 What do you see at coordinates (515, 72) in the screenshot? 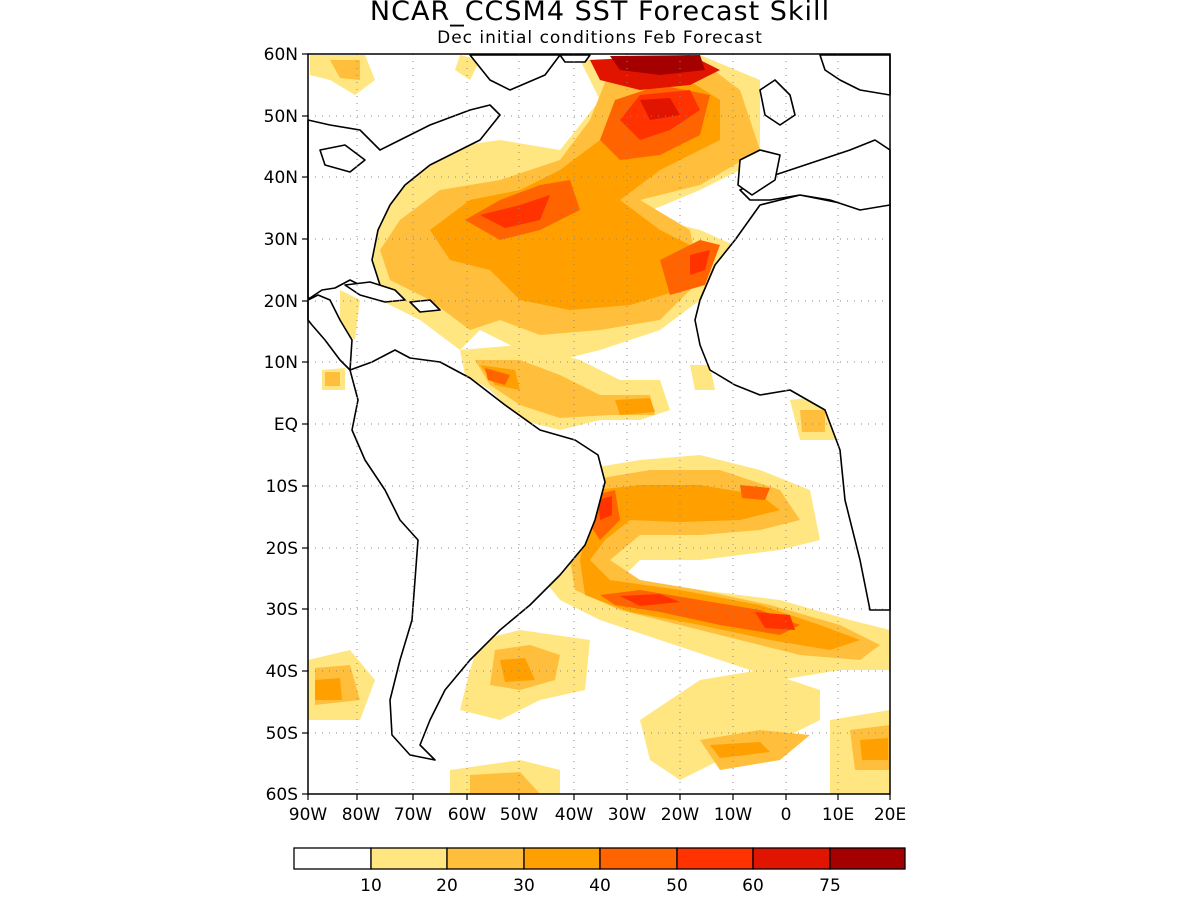
I see `greenland-land` at bounding box center [515, 72].